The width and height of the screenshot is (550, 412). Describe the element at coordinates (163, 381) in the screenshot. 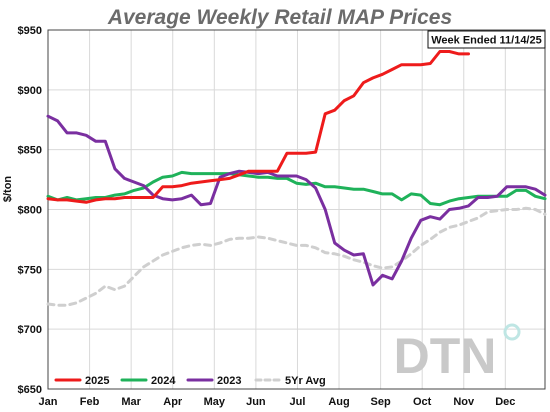

I see `legend-label: 2024` at that location.